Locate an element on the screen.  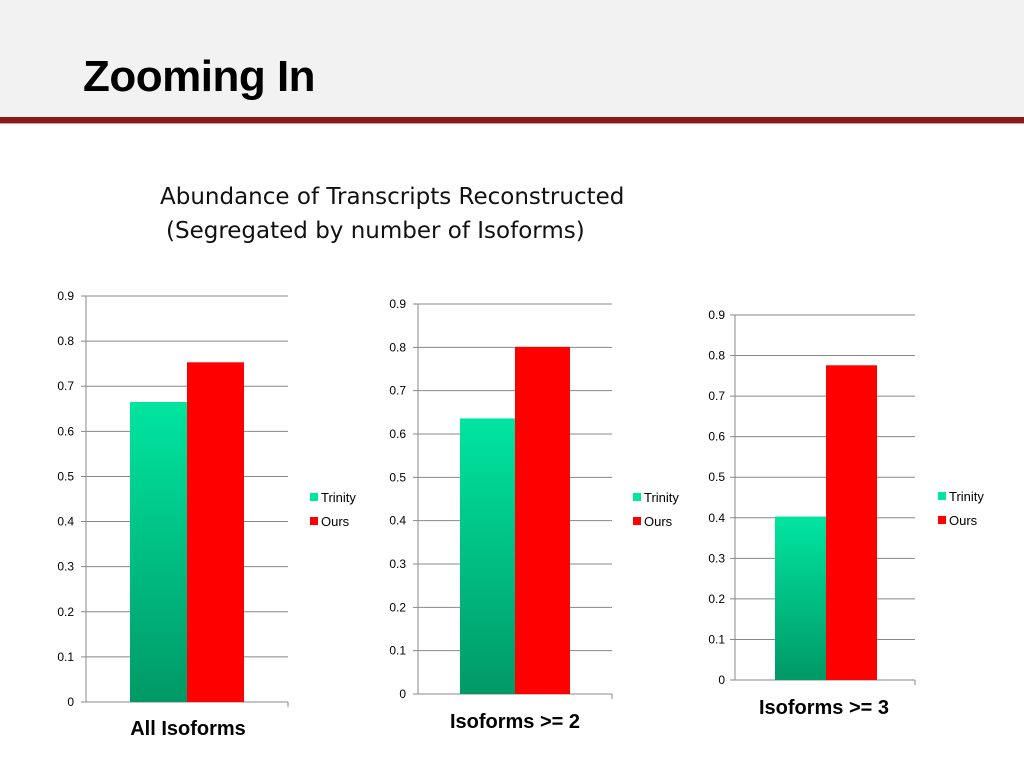
title-rule-shadow is located at coordinates (512, 123).